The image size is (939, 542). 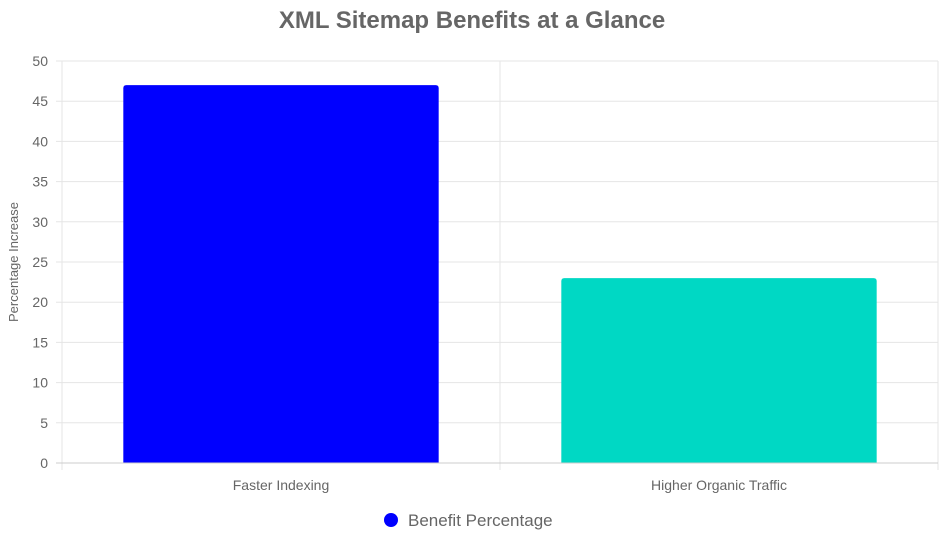 What do you see at coordinates (40, 342) in the screenshot?
I see `y-tick-label: 15` at bounding box center [40, 342].